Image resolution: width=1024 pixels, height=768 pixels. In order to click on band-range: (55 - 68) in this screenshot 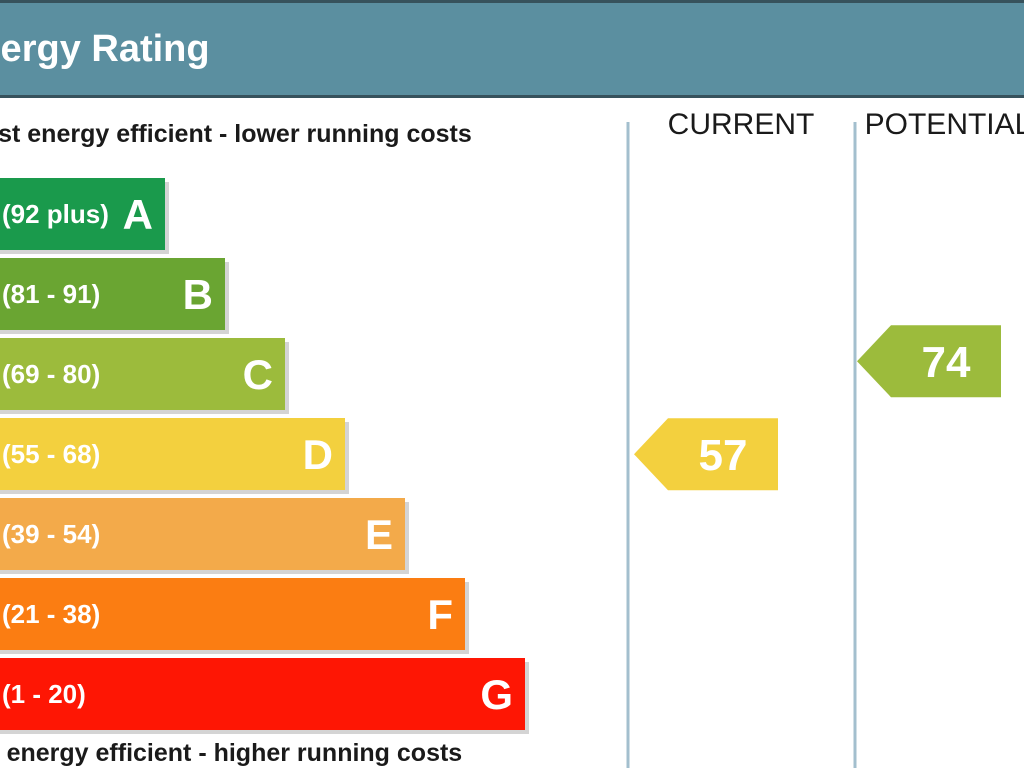, I will do `click(51, 454)`.